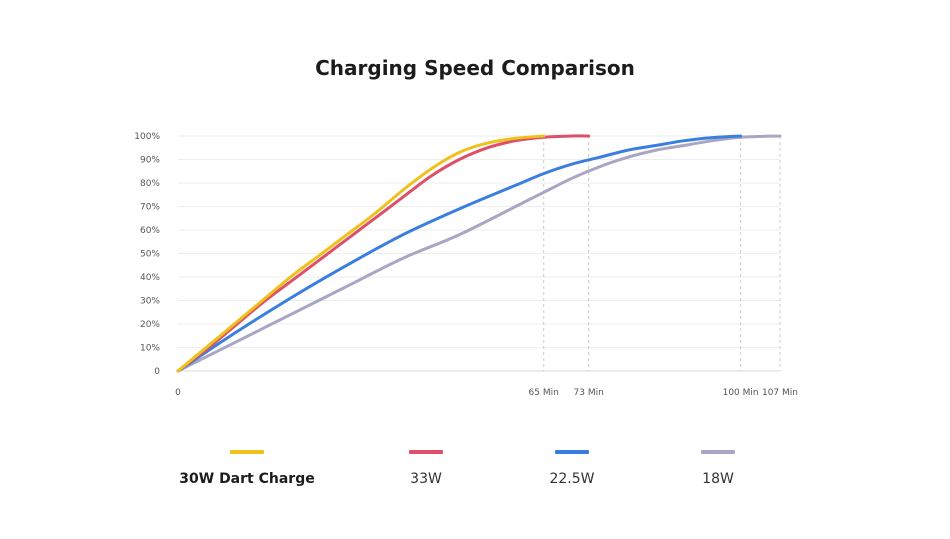 This screenshot has height=539, width=950. I want to click on x-tick-label: 0, so click(178, 393).